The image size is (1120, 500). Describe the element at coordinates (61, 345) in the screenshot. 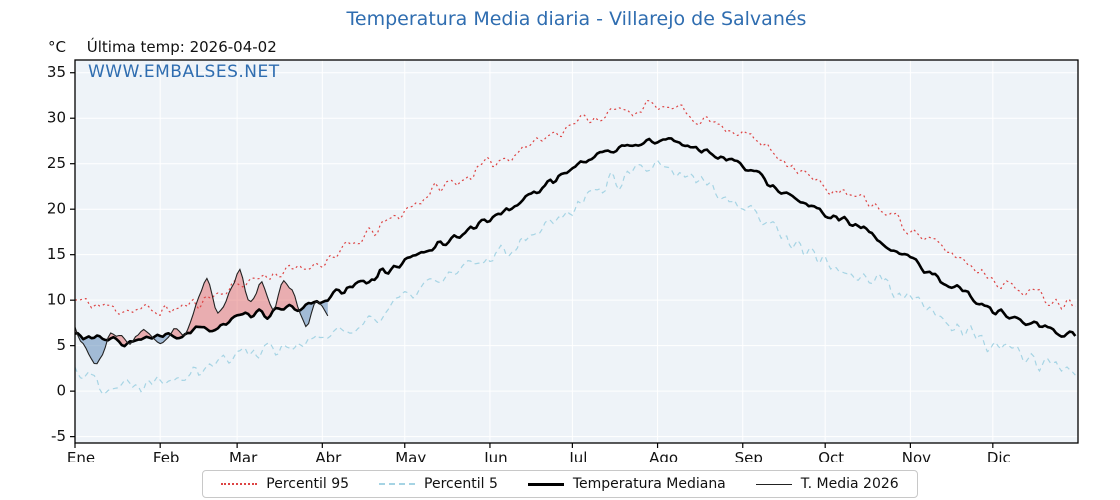

I see `y-tick-label: 5` at that location.